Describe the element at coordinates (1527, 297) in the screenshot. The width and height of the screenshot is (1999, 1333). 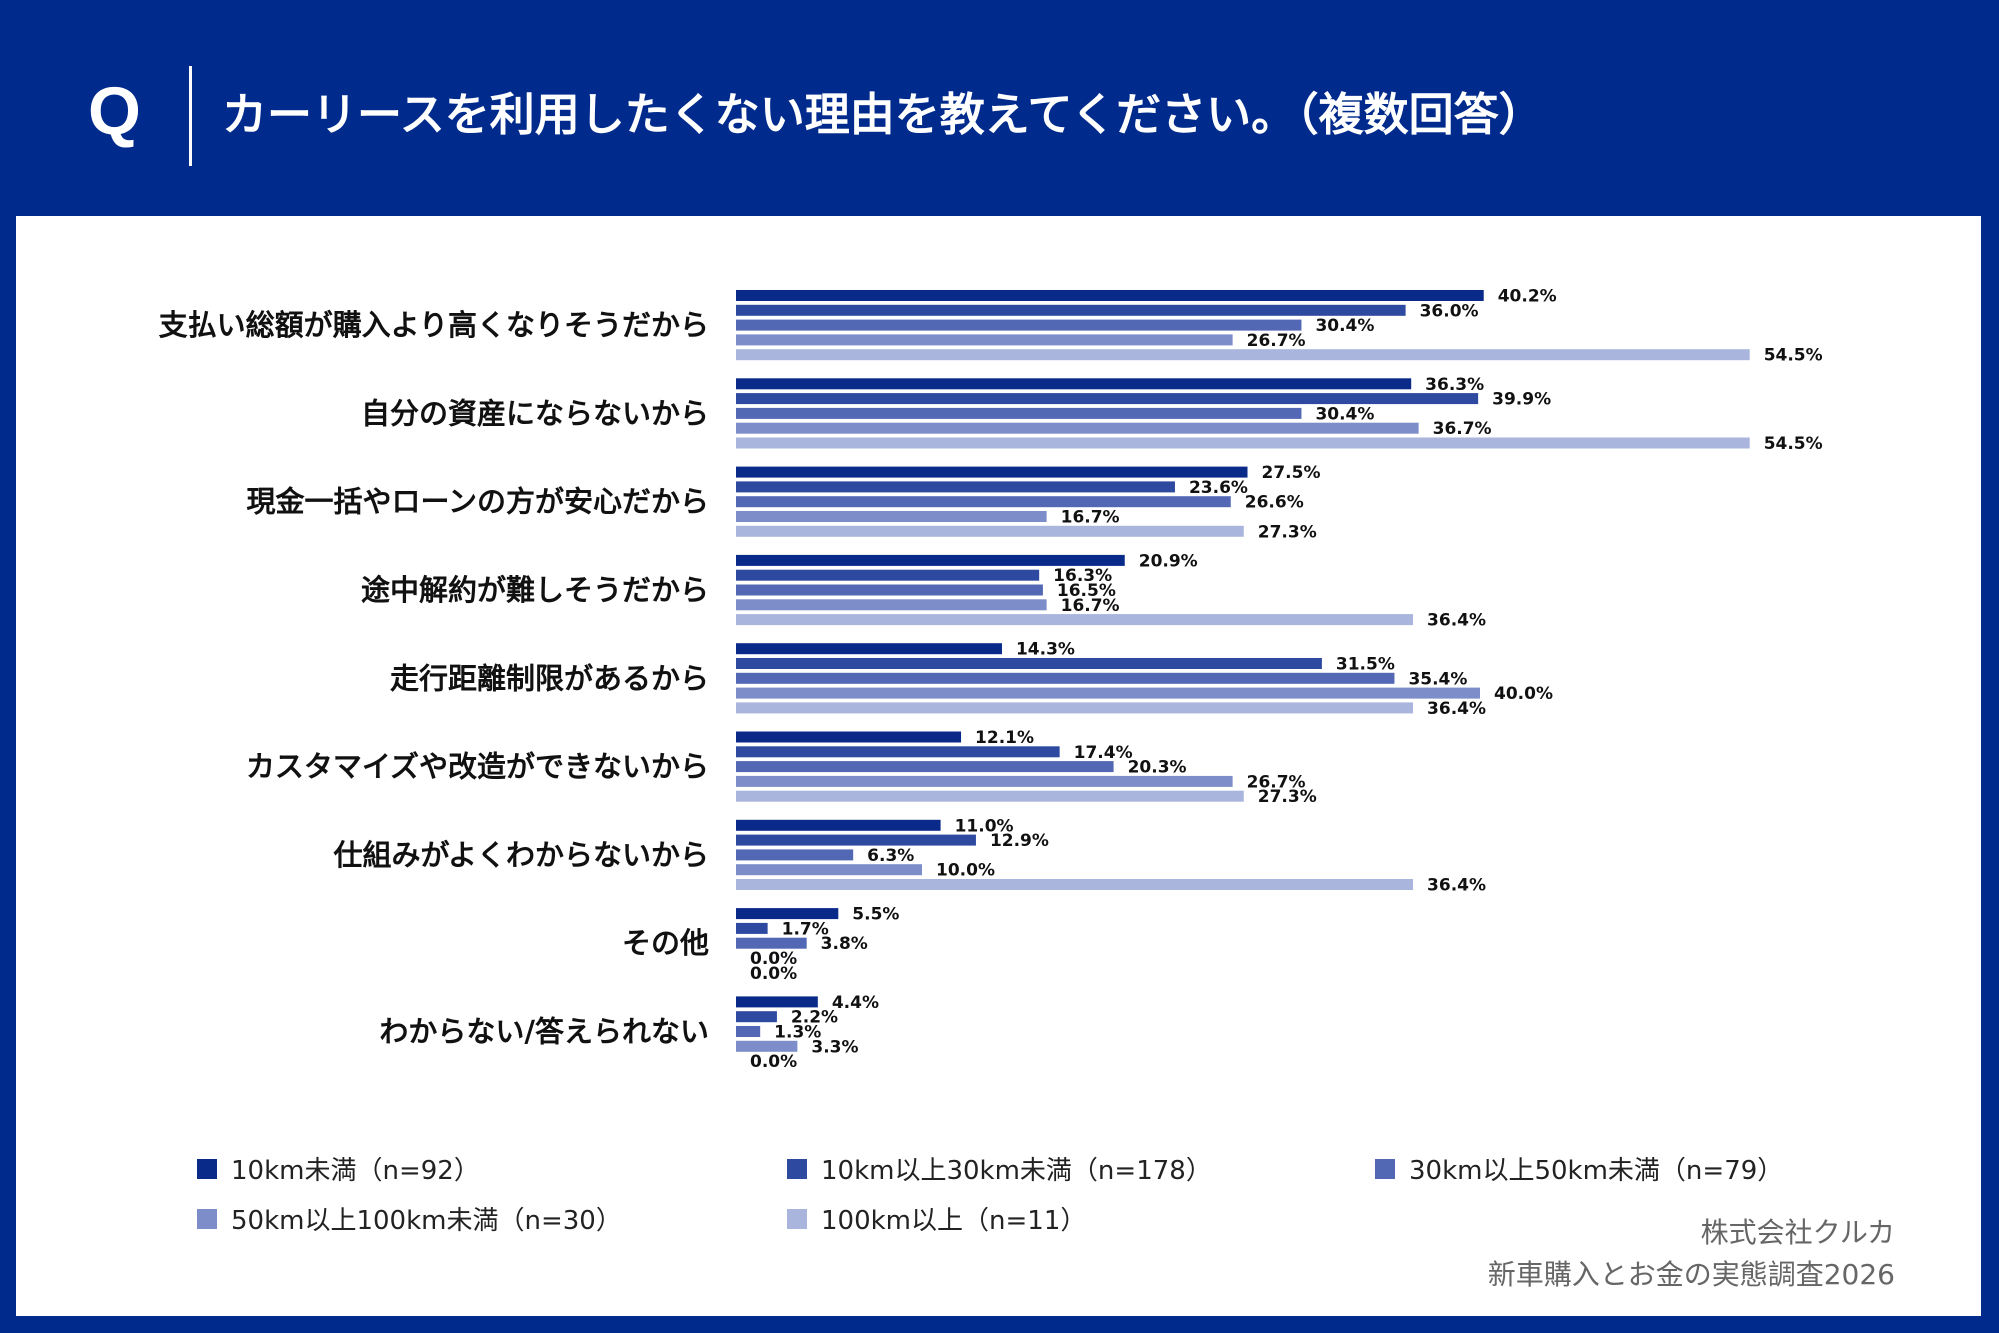
I see `value-label: 40.2%` at that location.